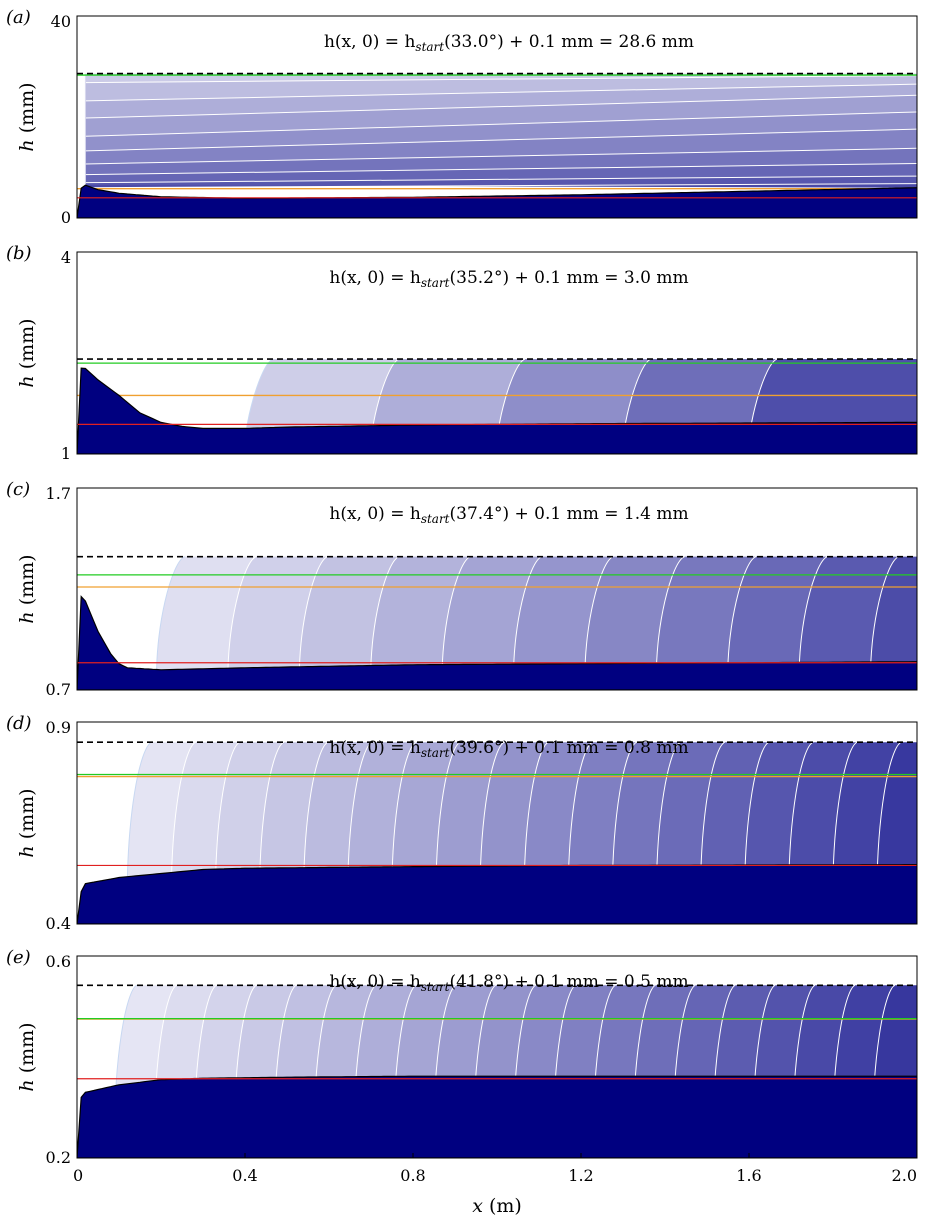 The image size is (933, 1223). What do you see at coordinates (58, 689) in the screenshot?
I see `y-tick-label: 0.7` at bounding box center [58, 689].